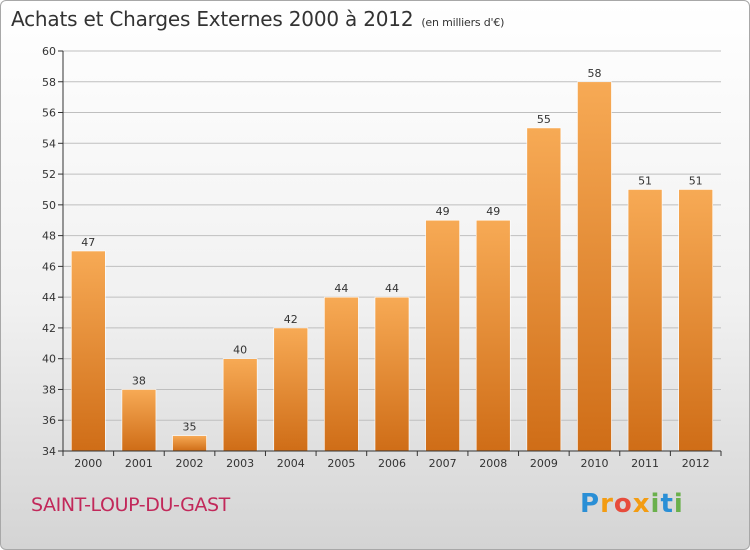 This screenshot has width=750, height=550. Describe the element at coordinates (139, 380) in the screenshot. I see `value-label: 38` at that location.